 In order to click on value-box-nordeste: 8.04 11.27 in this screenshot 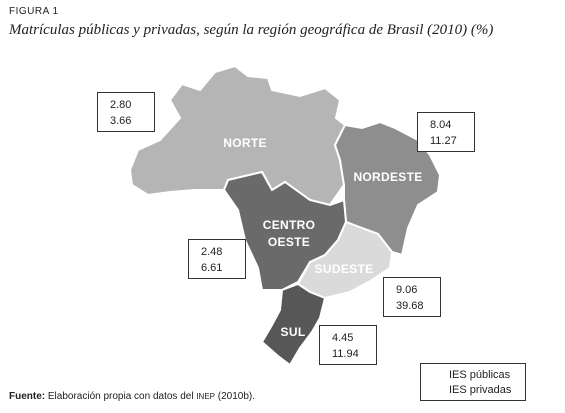, I will do `click(446, 132)`.